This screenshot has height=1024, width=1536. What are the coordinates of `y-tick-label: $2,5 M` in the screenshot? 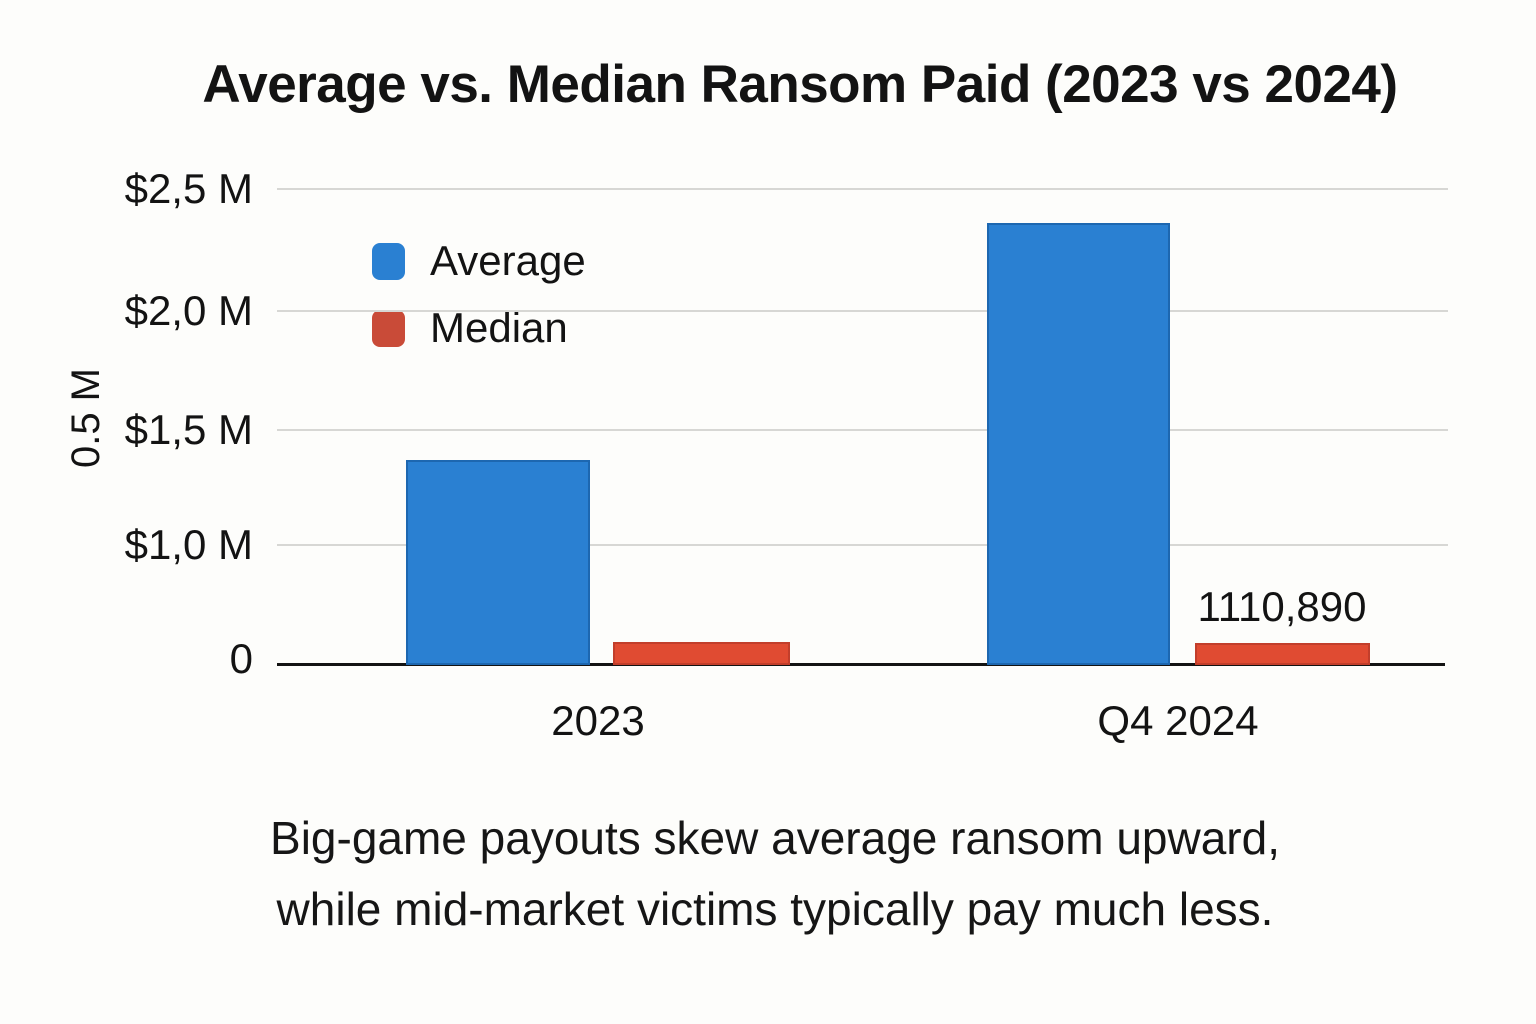 It's located at (188, 188).